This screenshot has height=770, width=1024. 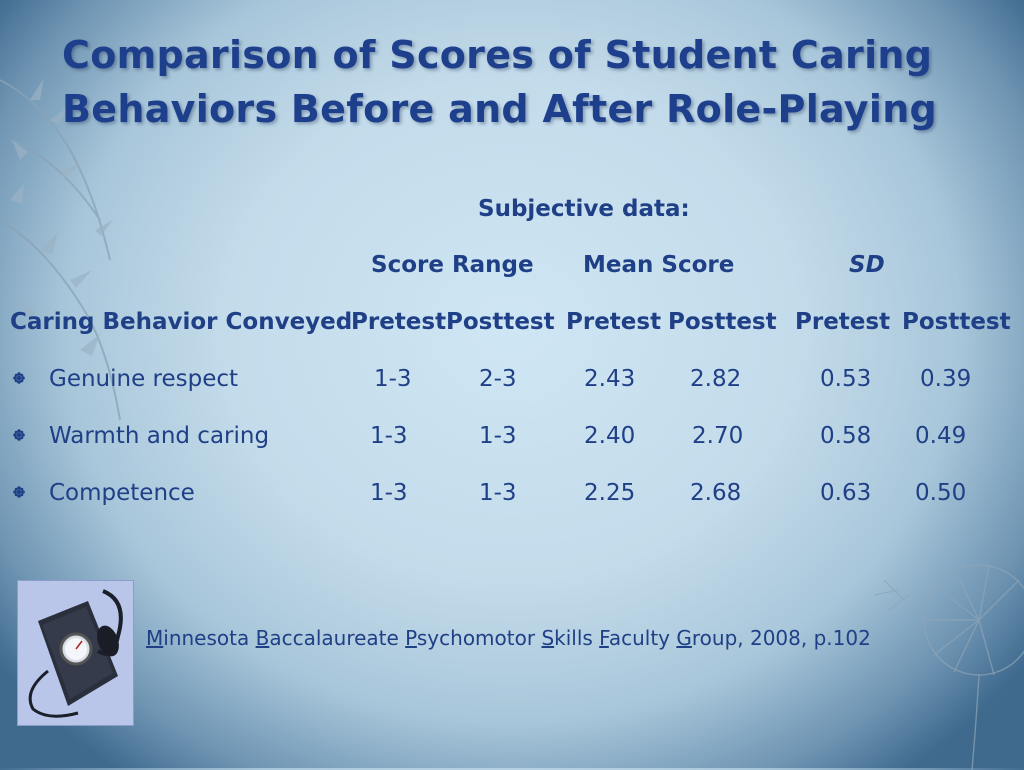 I want to click on row-sd-pretest: 0.53, so click(x=846, y=379).